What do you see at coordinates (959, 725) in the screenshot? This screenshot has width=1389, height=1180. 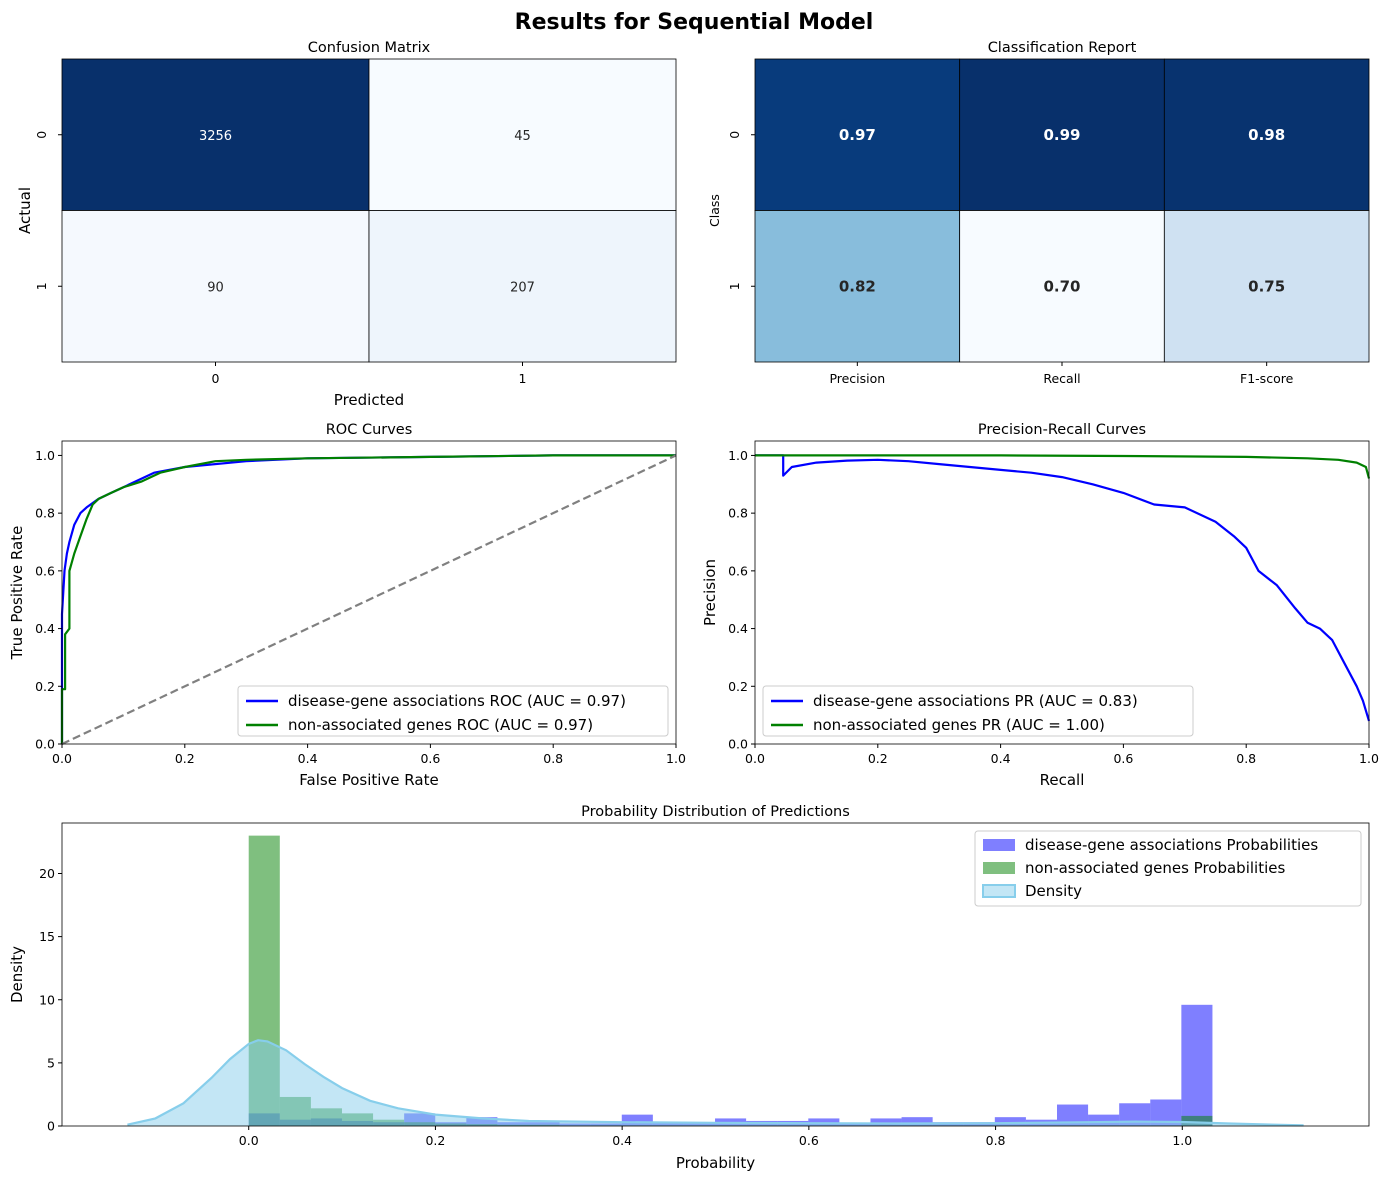 I see `legend-entry: non-associated genes PR (AUC = 1.00)` at bounding box center [959, 725].